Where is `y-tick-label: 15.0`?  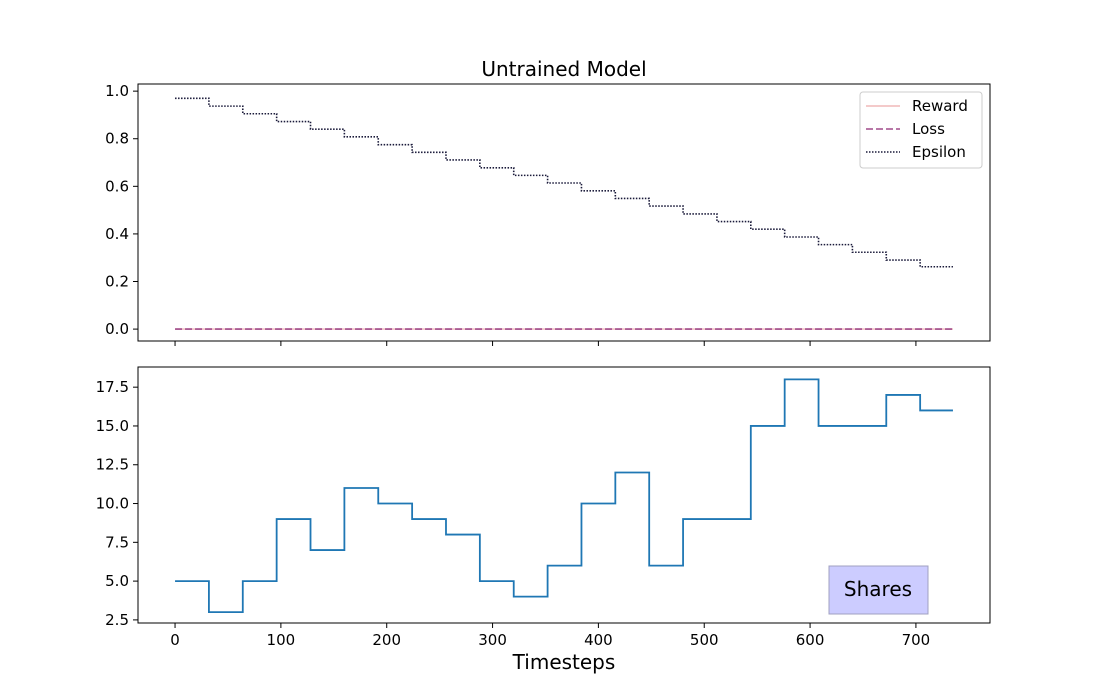
y-tick-label: 15.0 is located at coordinates (112, 426).